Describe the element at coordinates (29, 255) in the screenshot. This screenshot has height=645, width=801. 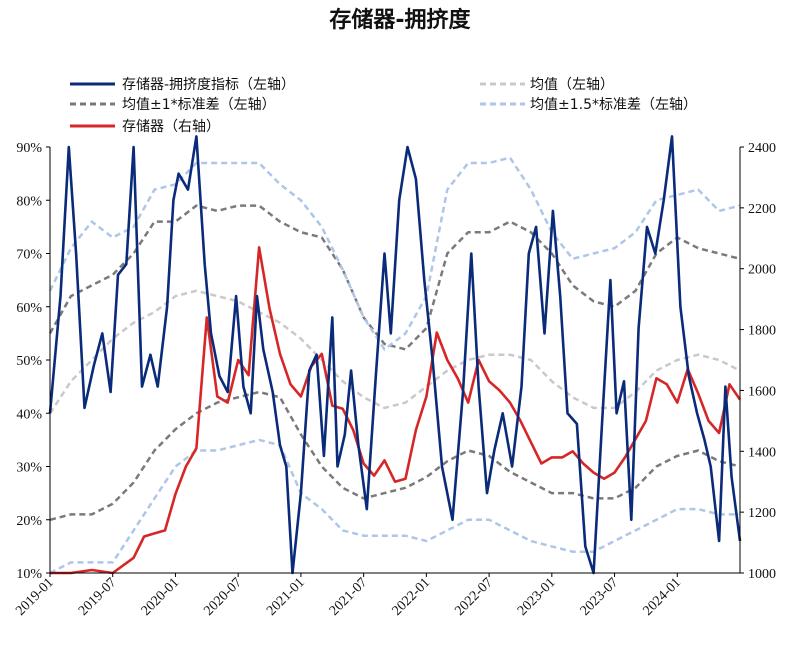
I see `left-tick-label: 70%` at that location.